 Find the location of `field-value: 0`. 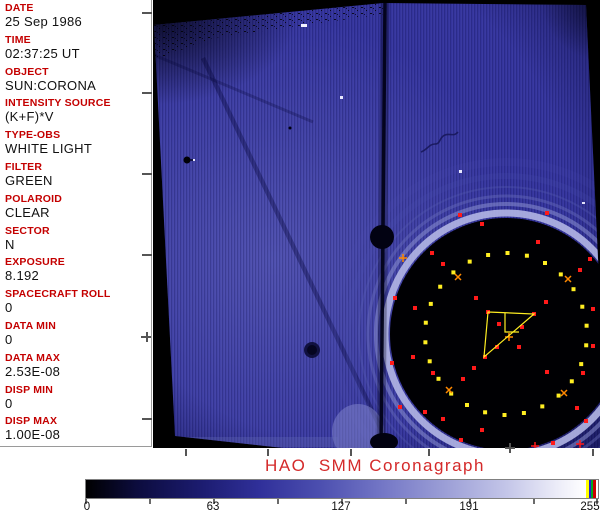

field-value: 0 is located at coordinates (9, 403).